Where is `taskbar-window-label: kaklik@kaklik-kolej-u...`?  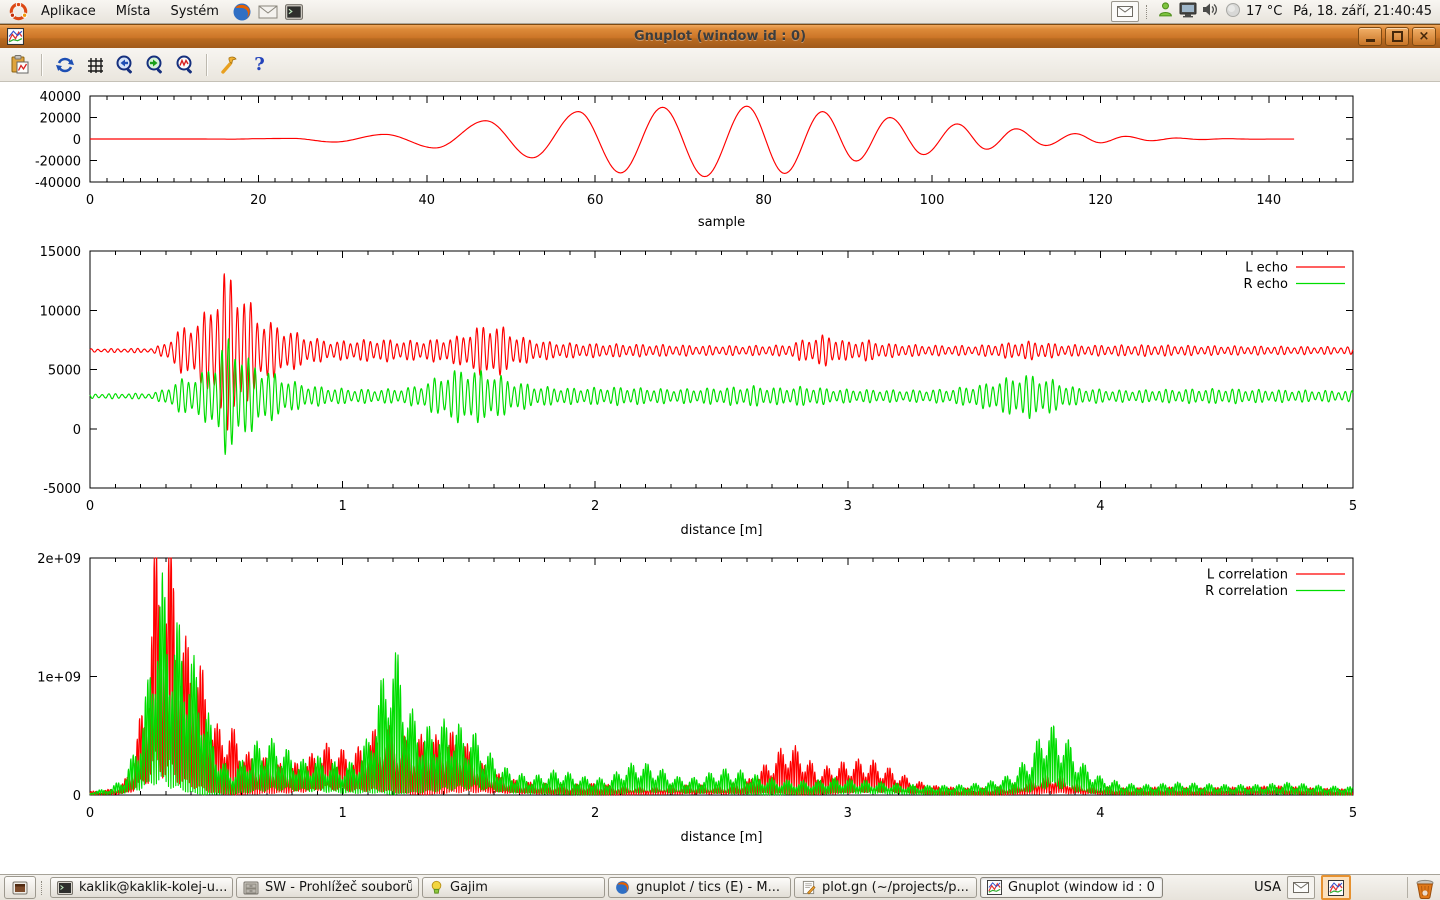 taskbar-window-label: kaklik@kaklik-kolej-u... is located at coordinates (152, 887).